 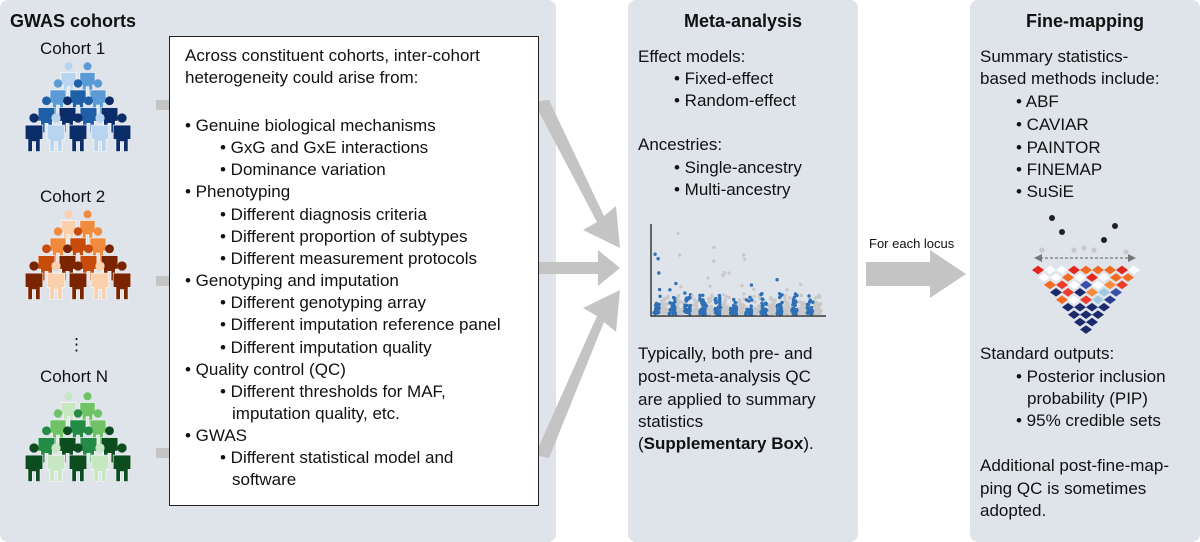 I want to click on ld-heatmap, so click(x=1086, y=299).